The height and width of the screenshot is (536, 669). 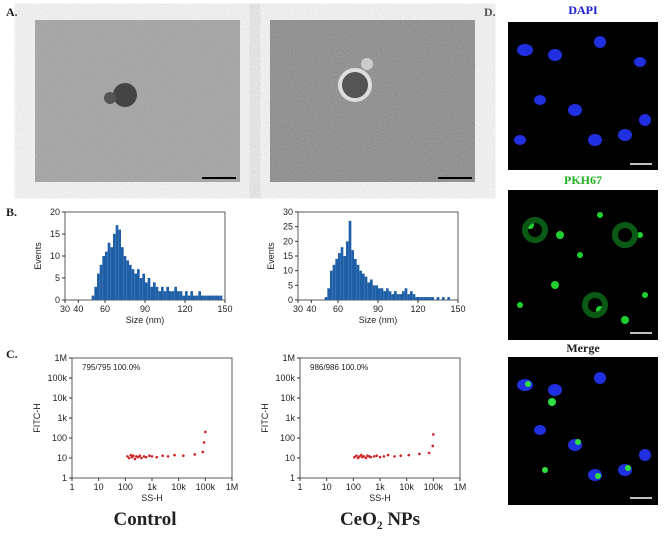 I want to click on fluorescence-image, so click(x=583, y=96).